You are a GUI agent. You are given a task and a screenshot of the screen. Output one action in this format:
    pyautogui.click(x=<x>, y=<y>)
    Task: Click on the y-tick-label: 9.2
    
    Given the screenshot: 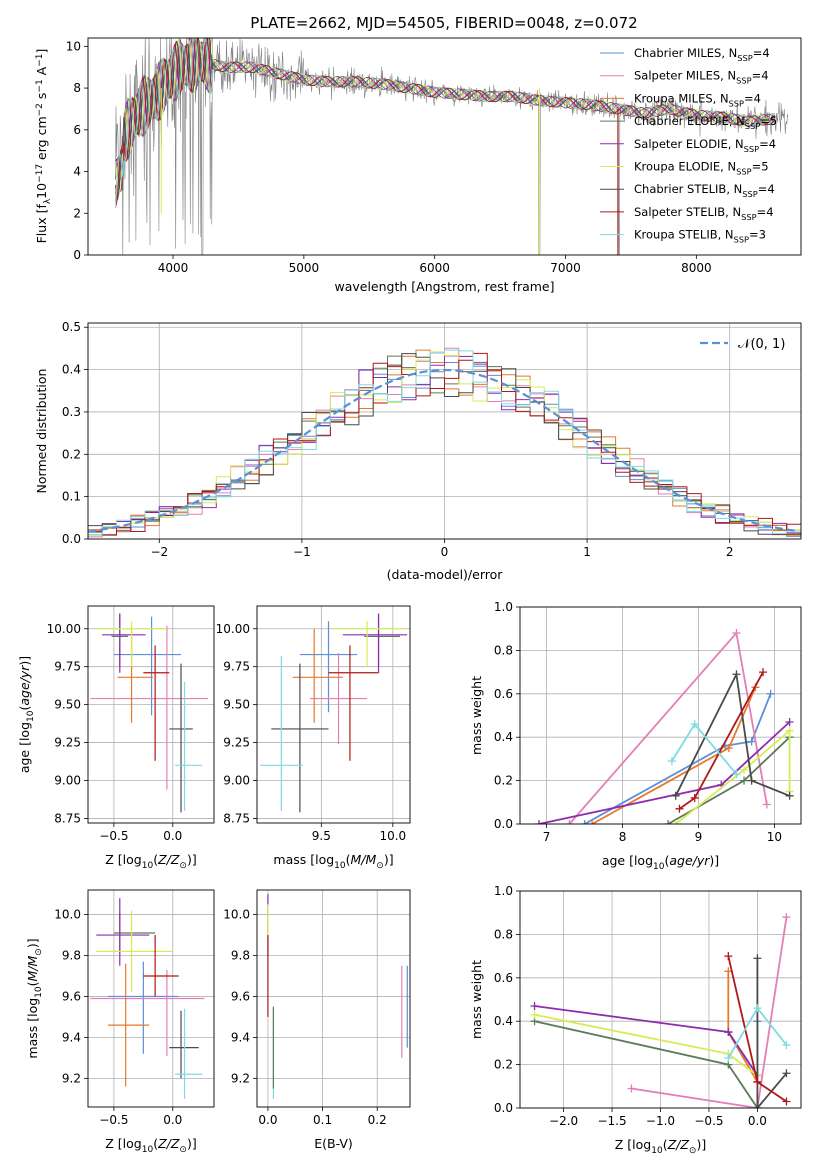 What is the action you would take?
    pyautogui.click(x=240, y=1078)
    